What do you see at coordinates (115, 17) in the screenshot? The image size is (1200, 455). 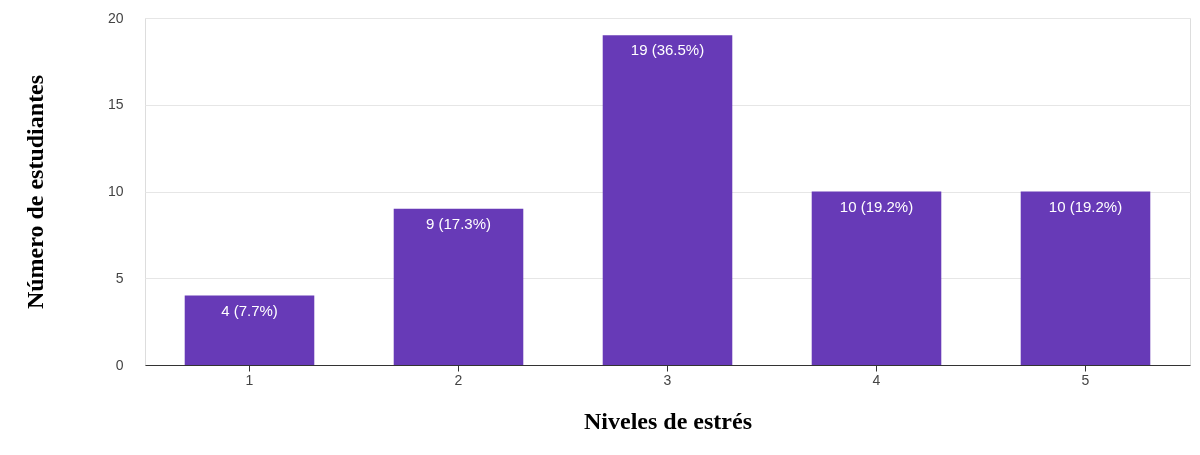 I see `y-tick-label: 20` at bounding box center [115, 17].